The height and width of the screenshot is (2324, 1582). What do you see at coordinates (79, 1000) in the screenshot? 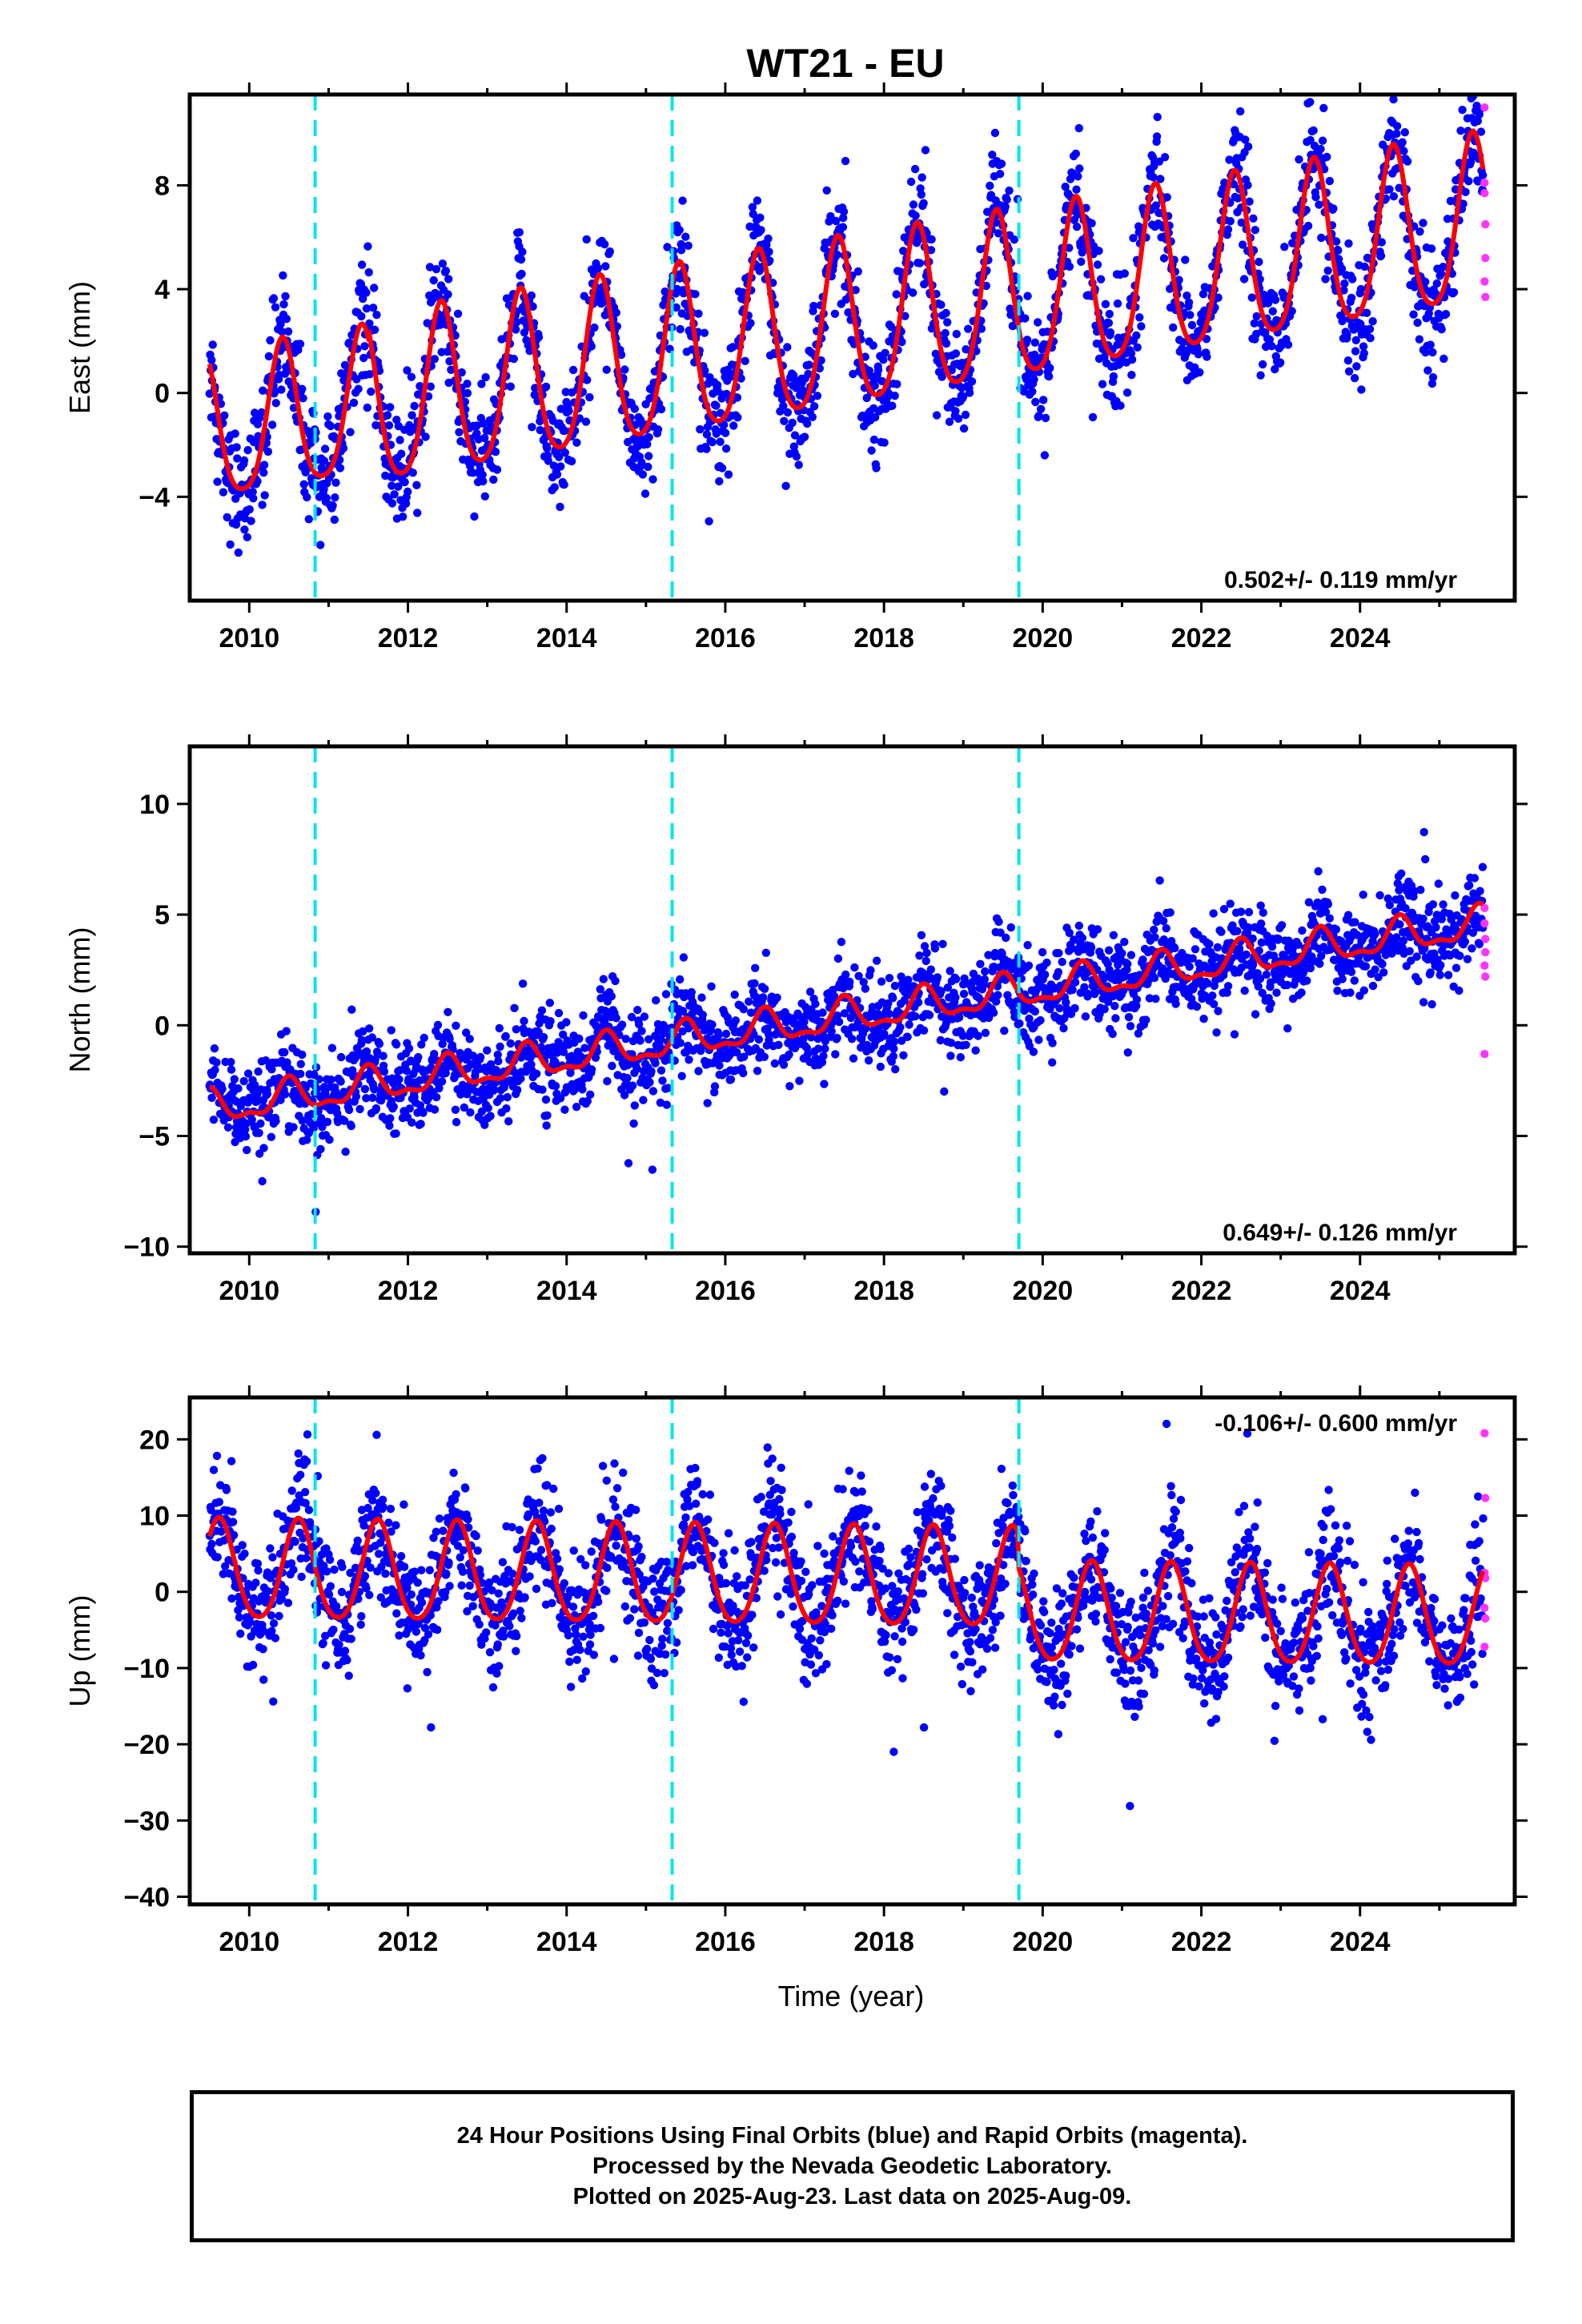
I see `north-y-axis-label: North (mm)` at bounding box center [79, 1000].